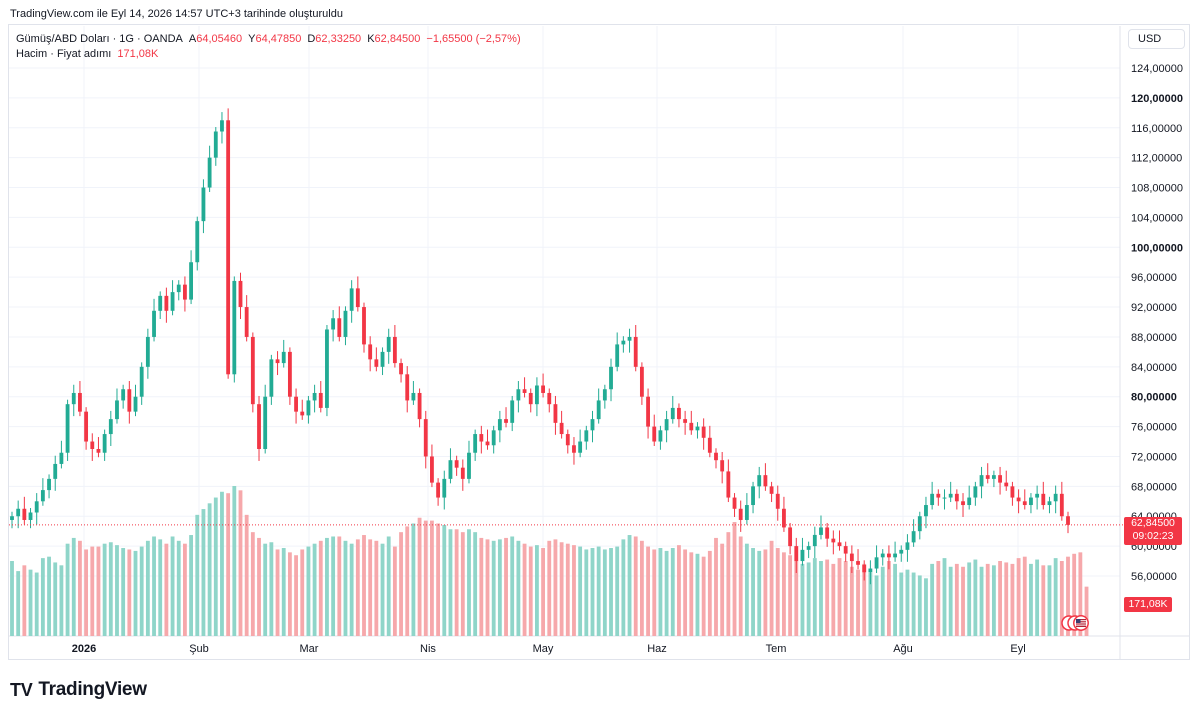  What do you see at coordinates (311, 39) in the screenshot?
I see `low-label: D` at bounding box center [311, 39].